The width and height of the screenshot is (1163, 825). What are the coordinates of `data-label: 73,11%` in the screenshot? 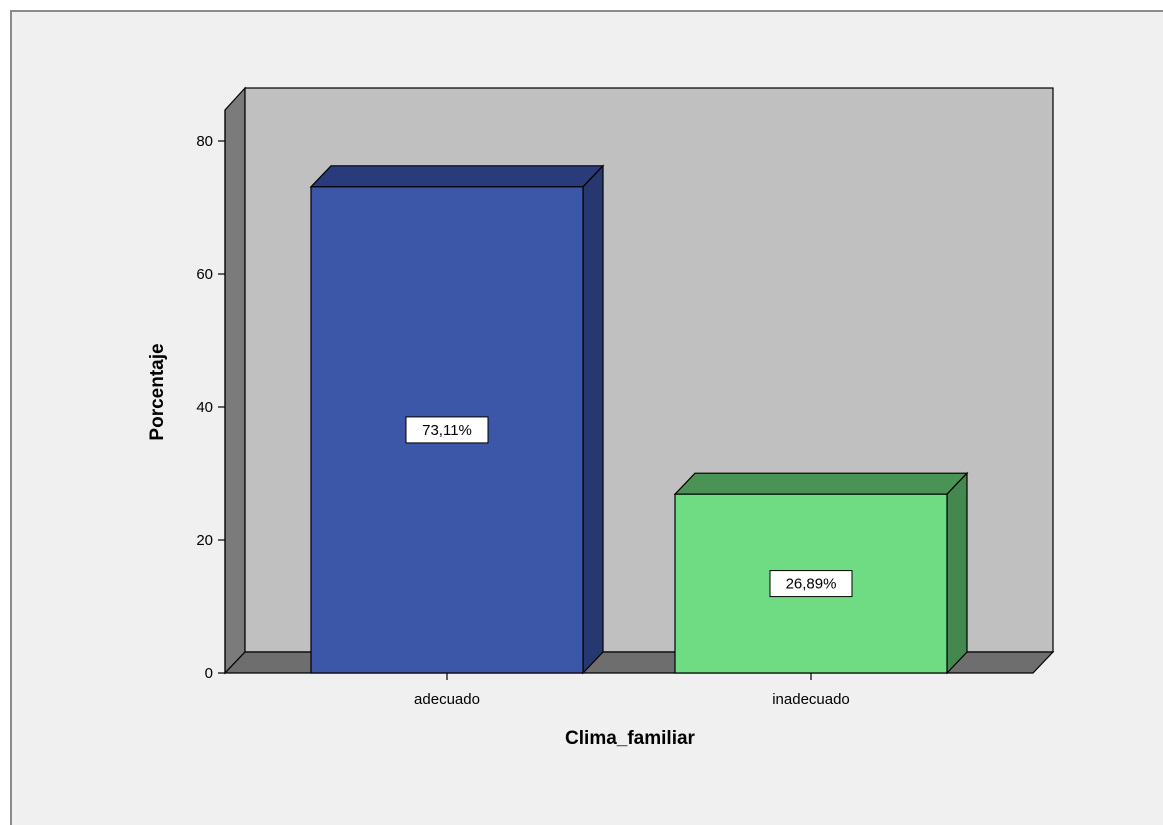 It's located at (447, 430).